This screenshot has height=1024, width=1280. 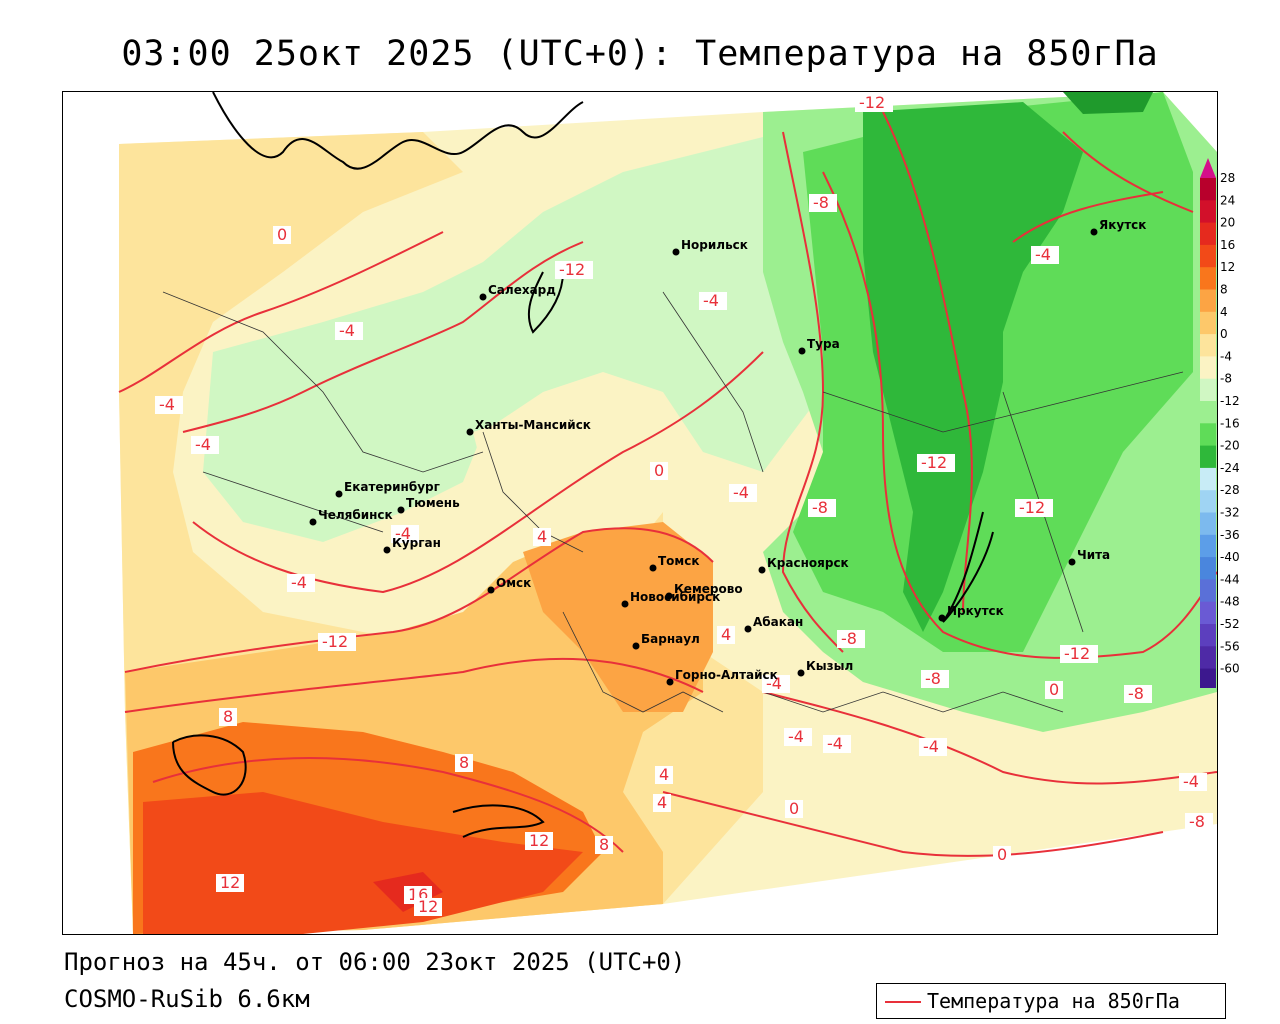 What do you see at coordinates (416, 543) in the screenshot?
I see `city-label: Курган` at bounding box center [416, 543].